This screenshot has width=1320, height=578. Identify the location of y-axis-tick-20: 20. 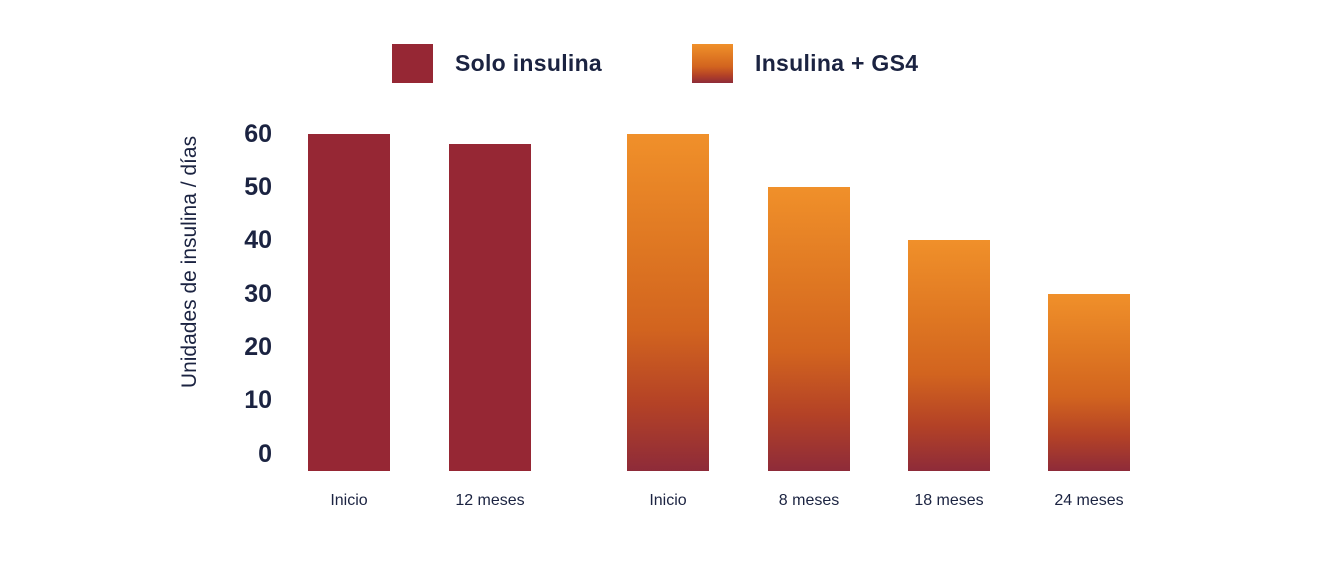
(258, 346).